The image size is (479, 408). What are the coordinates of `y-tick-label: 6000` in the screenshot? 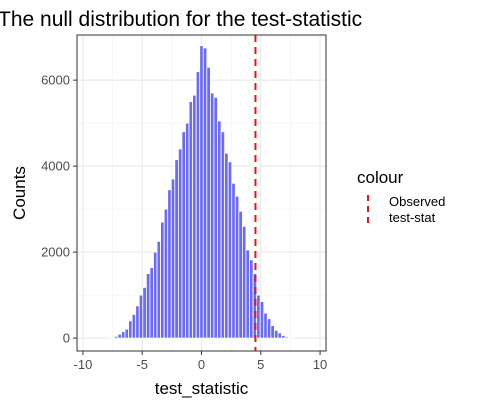 It's located at (55, 80).